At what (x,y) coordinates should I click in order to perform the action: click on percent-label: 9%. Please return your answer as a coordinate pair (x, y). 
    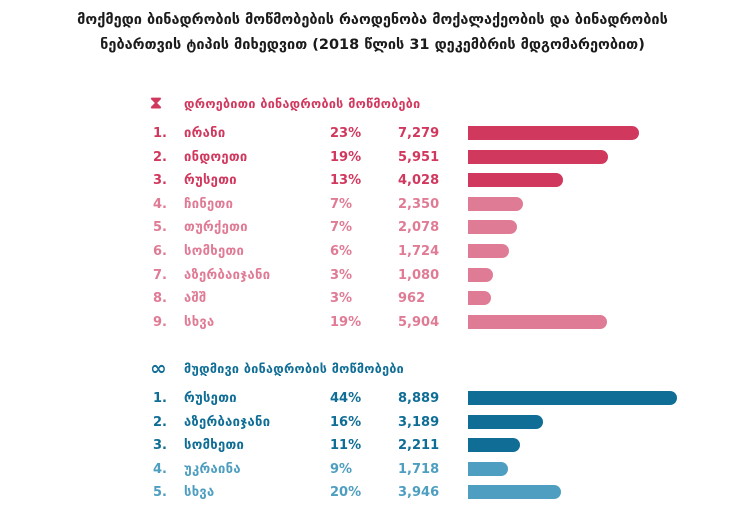
    Looking at the image, I should click on (341, 469).